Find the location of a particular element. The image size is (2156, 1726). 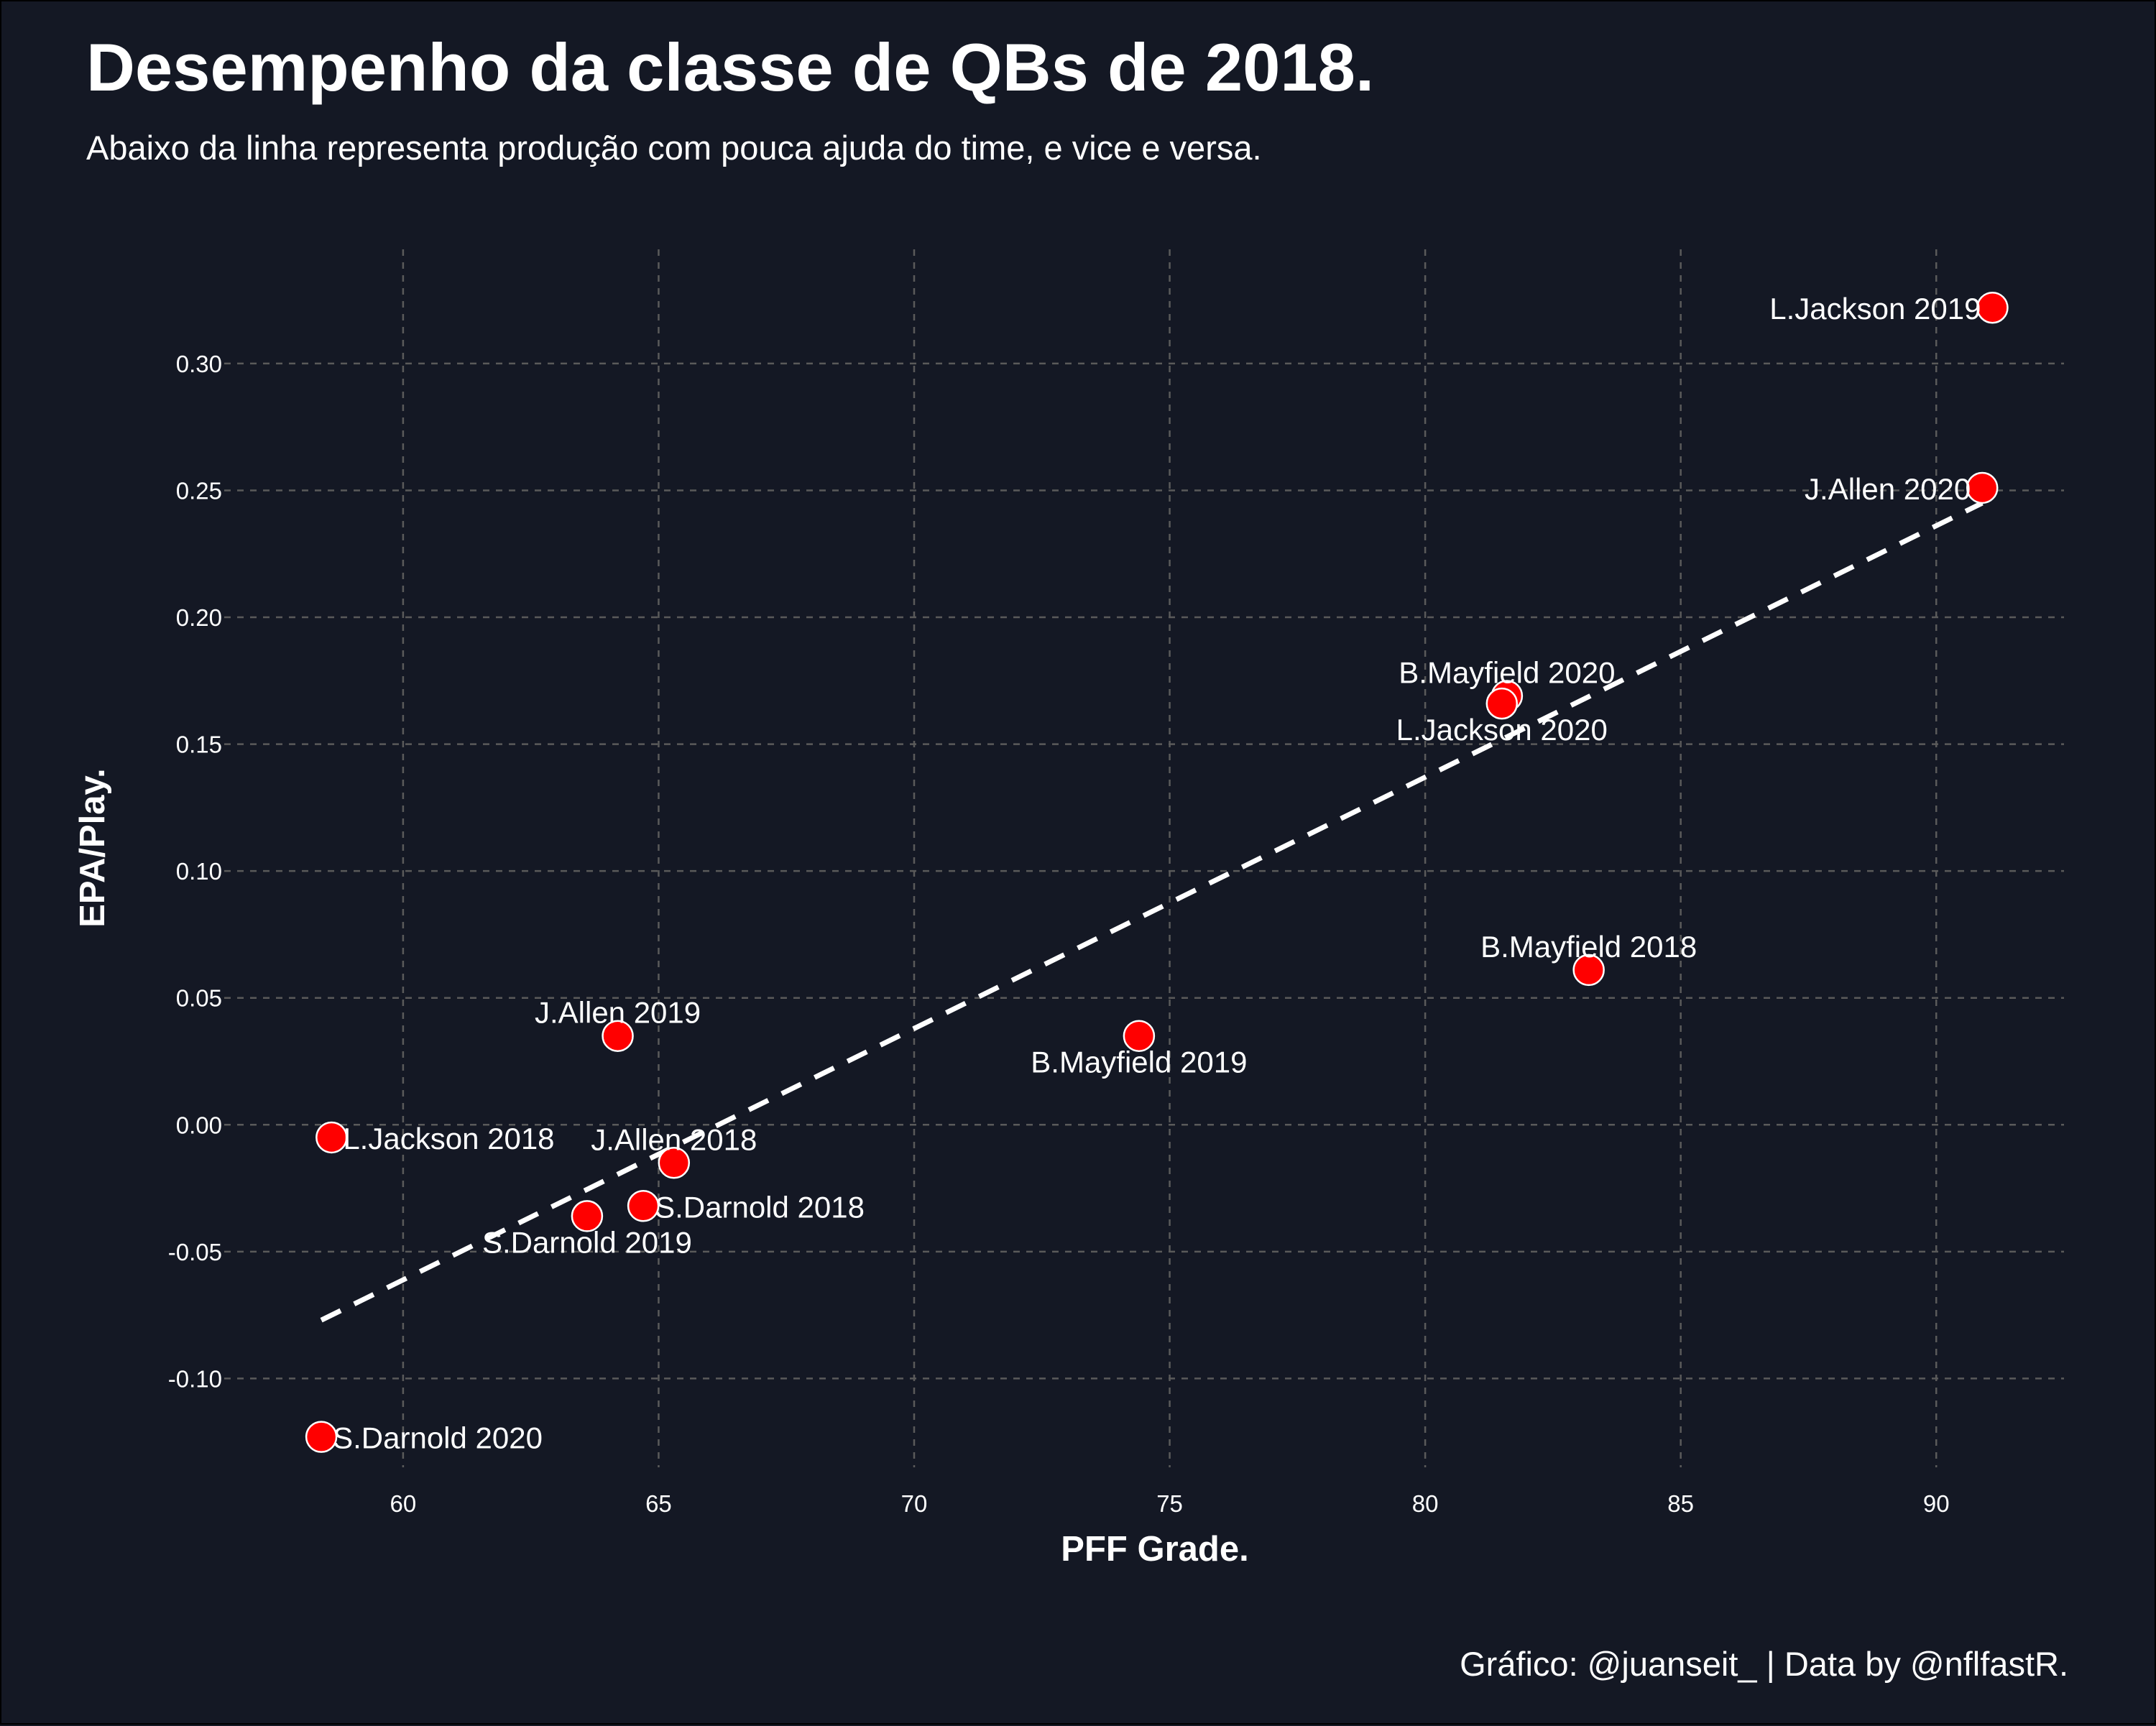

y-tick-label: 0.30 is located at coordinates (199, 364).